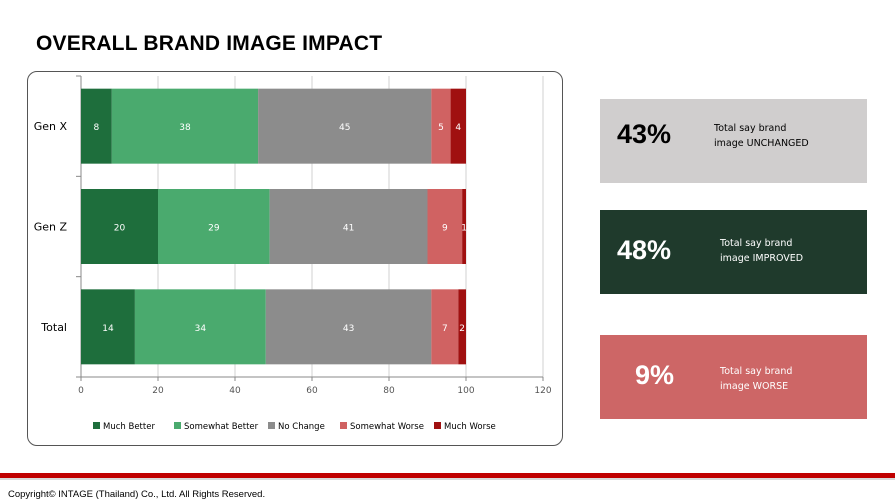 The height and width of the screenshot is (503, 895). I want to click on kpi-improved-card: 48% Total say brand image IMPROVED, so click(733, 252).